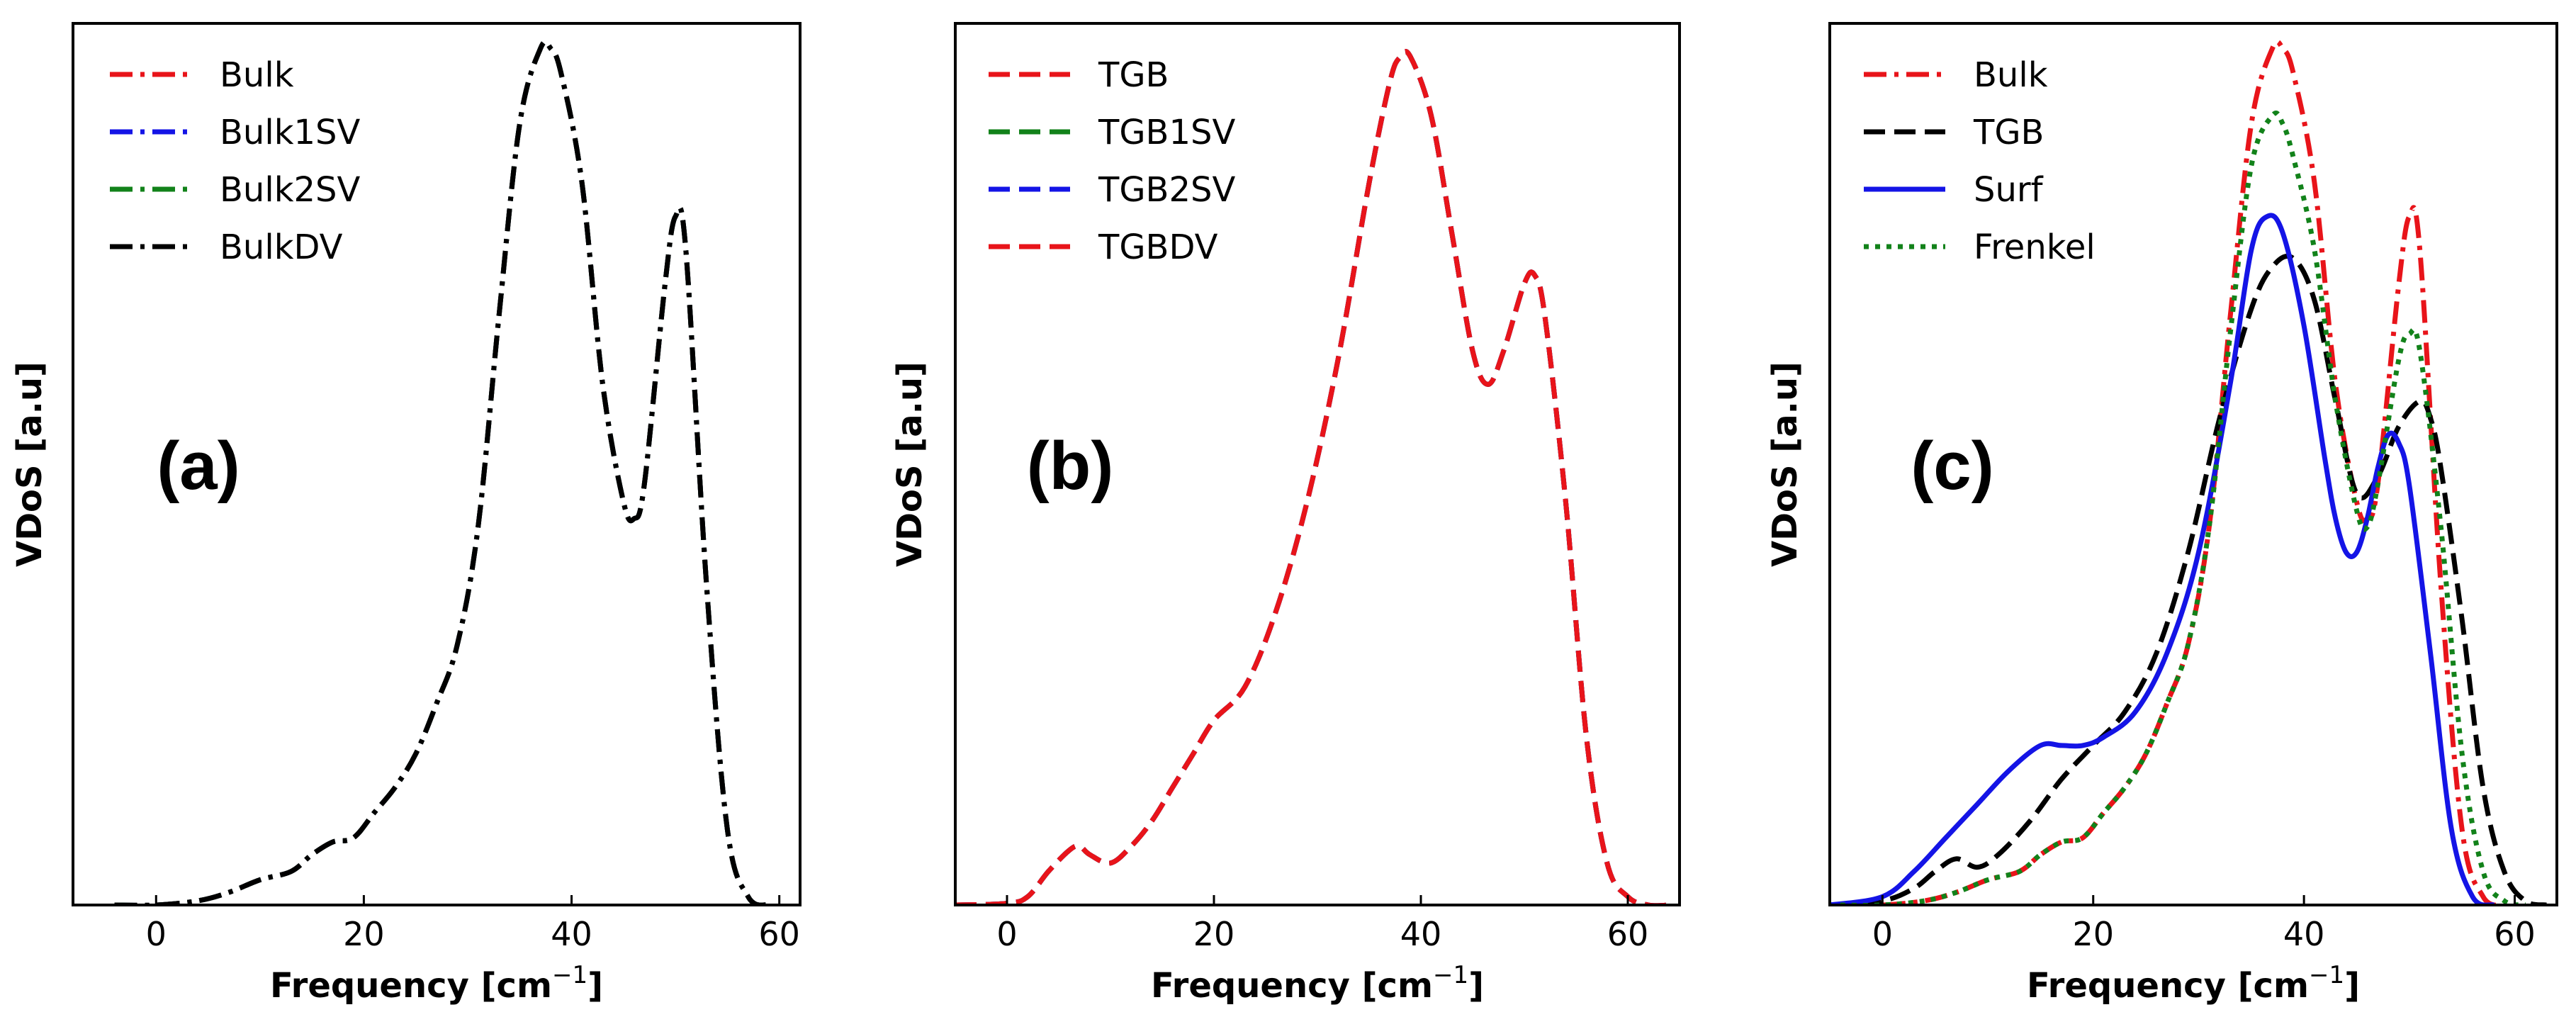  What do you see at coordinates (1166, 132) in the screenshot?
I see `legend-label-tgb1sv: TGB1SV` at bounding box center [1166, 132].